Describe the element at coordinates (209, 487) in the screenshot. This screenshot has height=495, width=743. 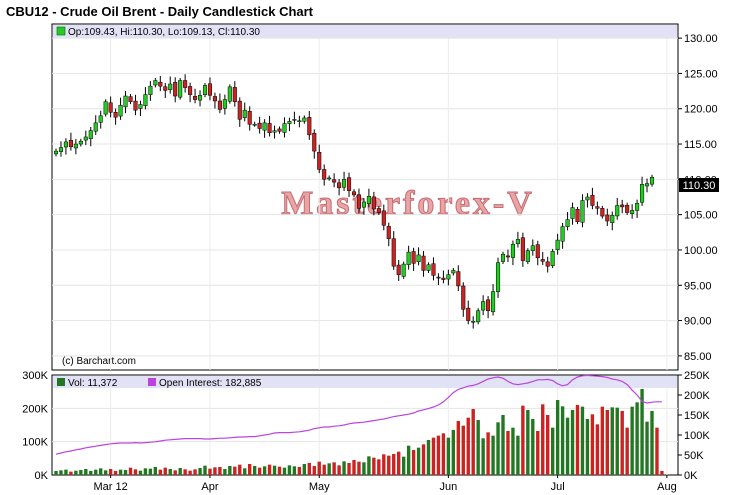
I see `x-tick-label: Apr` at that location.